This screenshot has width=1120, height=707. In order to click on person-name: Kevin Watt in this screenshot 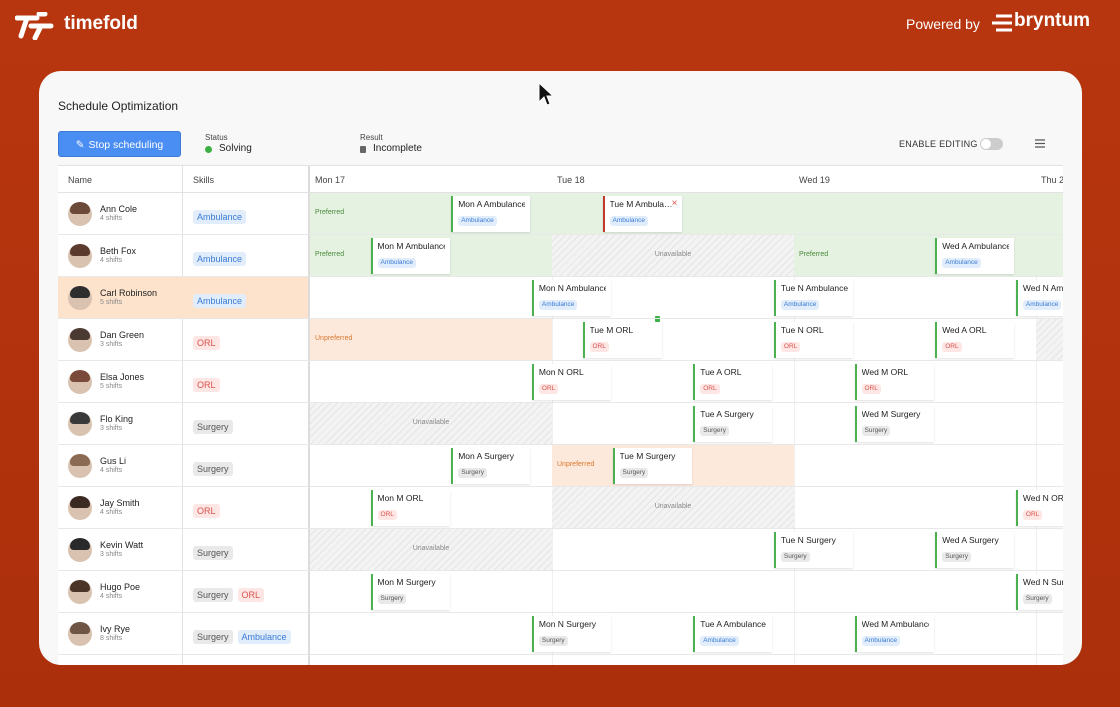, I will do `click(122, 545)`.